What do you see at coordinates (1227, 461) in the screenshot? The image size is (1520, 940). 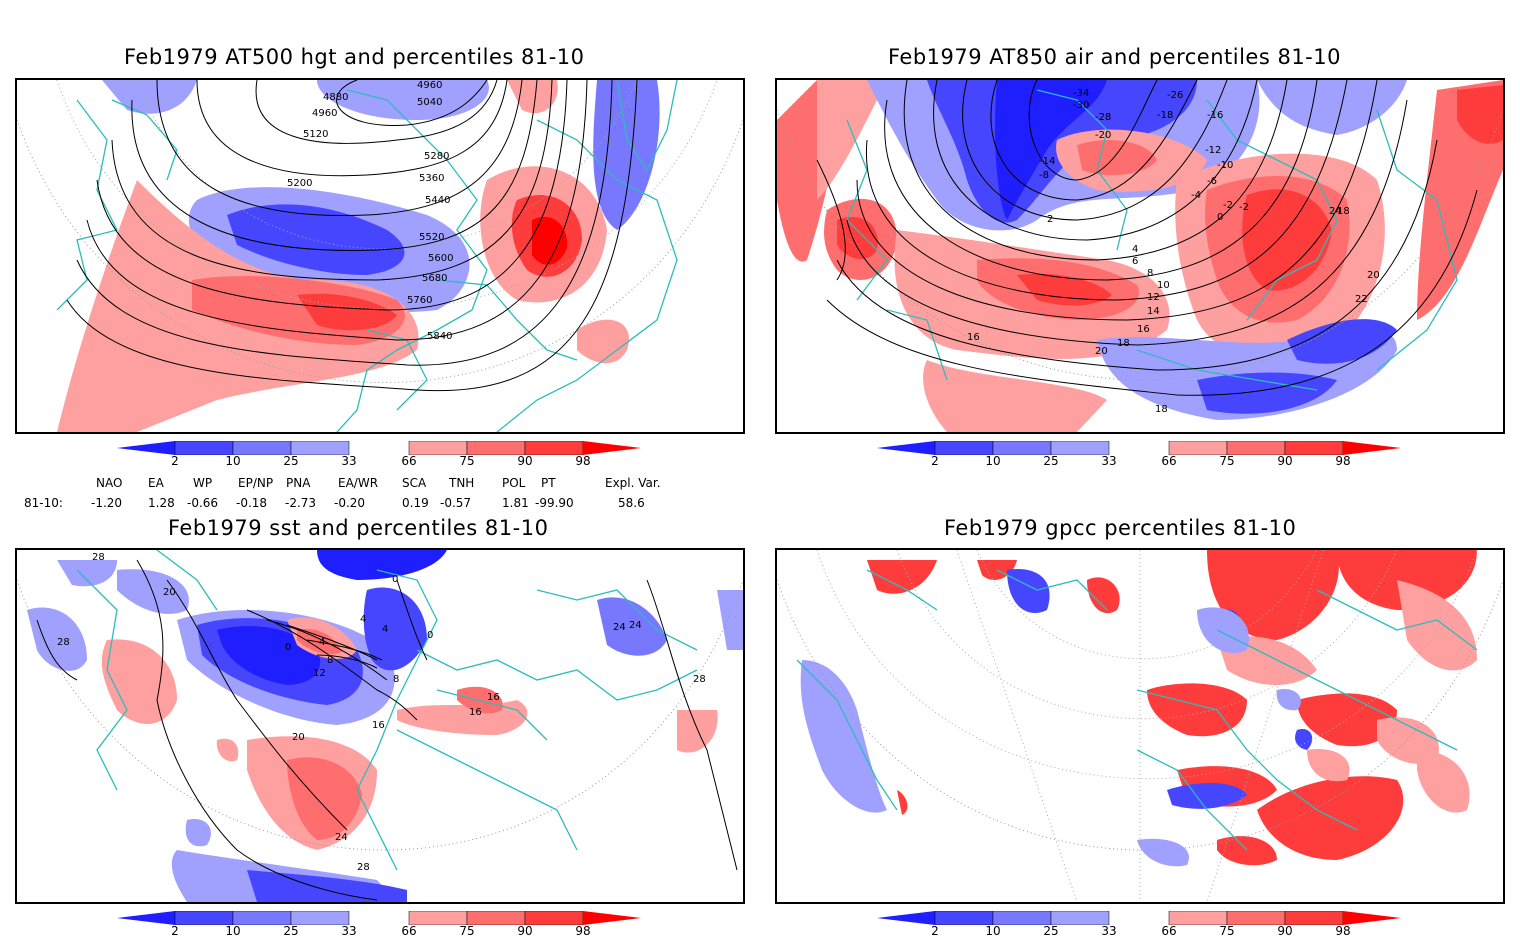 I see `colorbar-tick: 75` at bounding box center [1227, 461].